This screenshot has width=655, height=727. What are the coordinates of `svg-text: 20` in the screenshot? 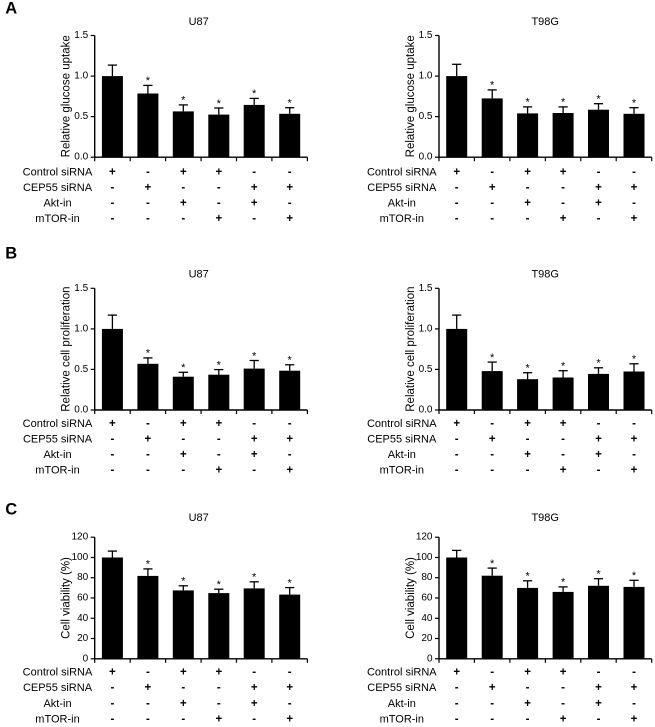 It's located at (427, 638).